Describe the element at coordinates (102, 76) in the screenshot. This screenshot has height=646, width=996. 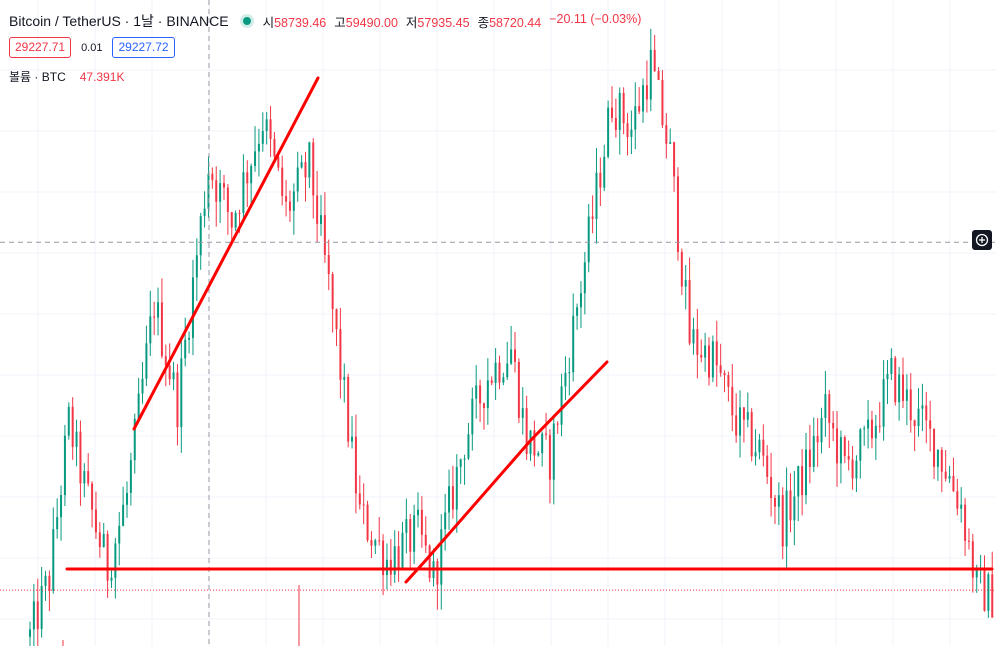
I see `volume-value: 47.391K` at that location.